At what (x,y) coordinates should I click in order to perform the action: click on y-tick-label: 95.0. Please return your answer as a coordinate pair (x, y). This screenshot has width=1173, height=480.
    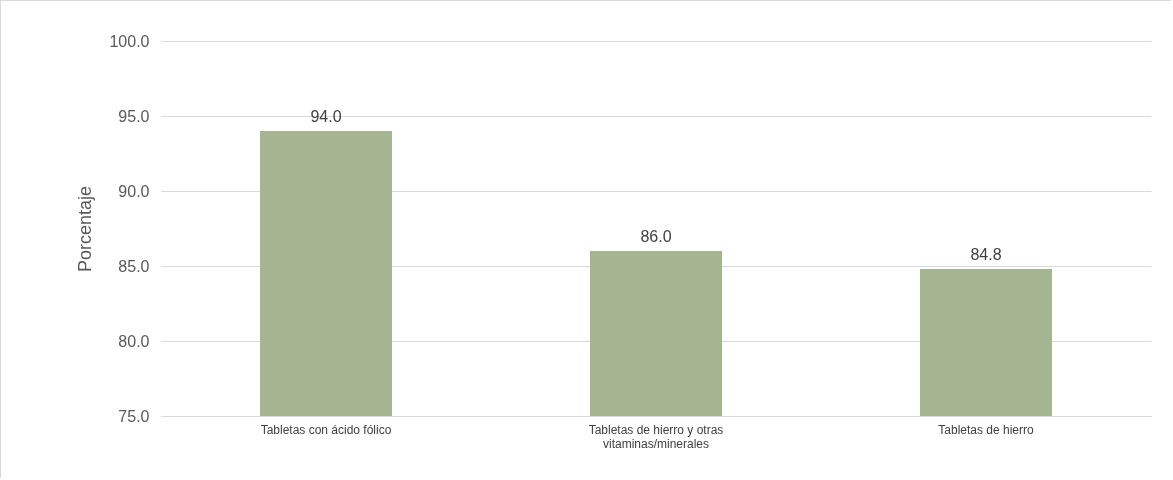
    Looking at the image, I should click on (134, 116).